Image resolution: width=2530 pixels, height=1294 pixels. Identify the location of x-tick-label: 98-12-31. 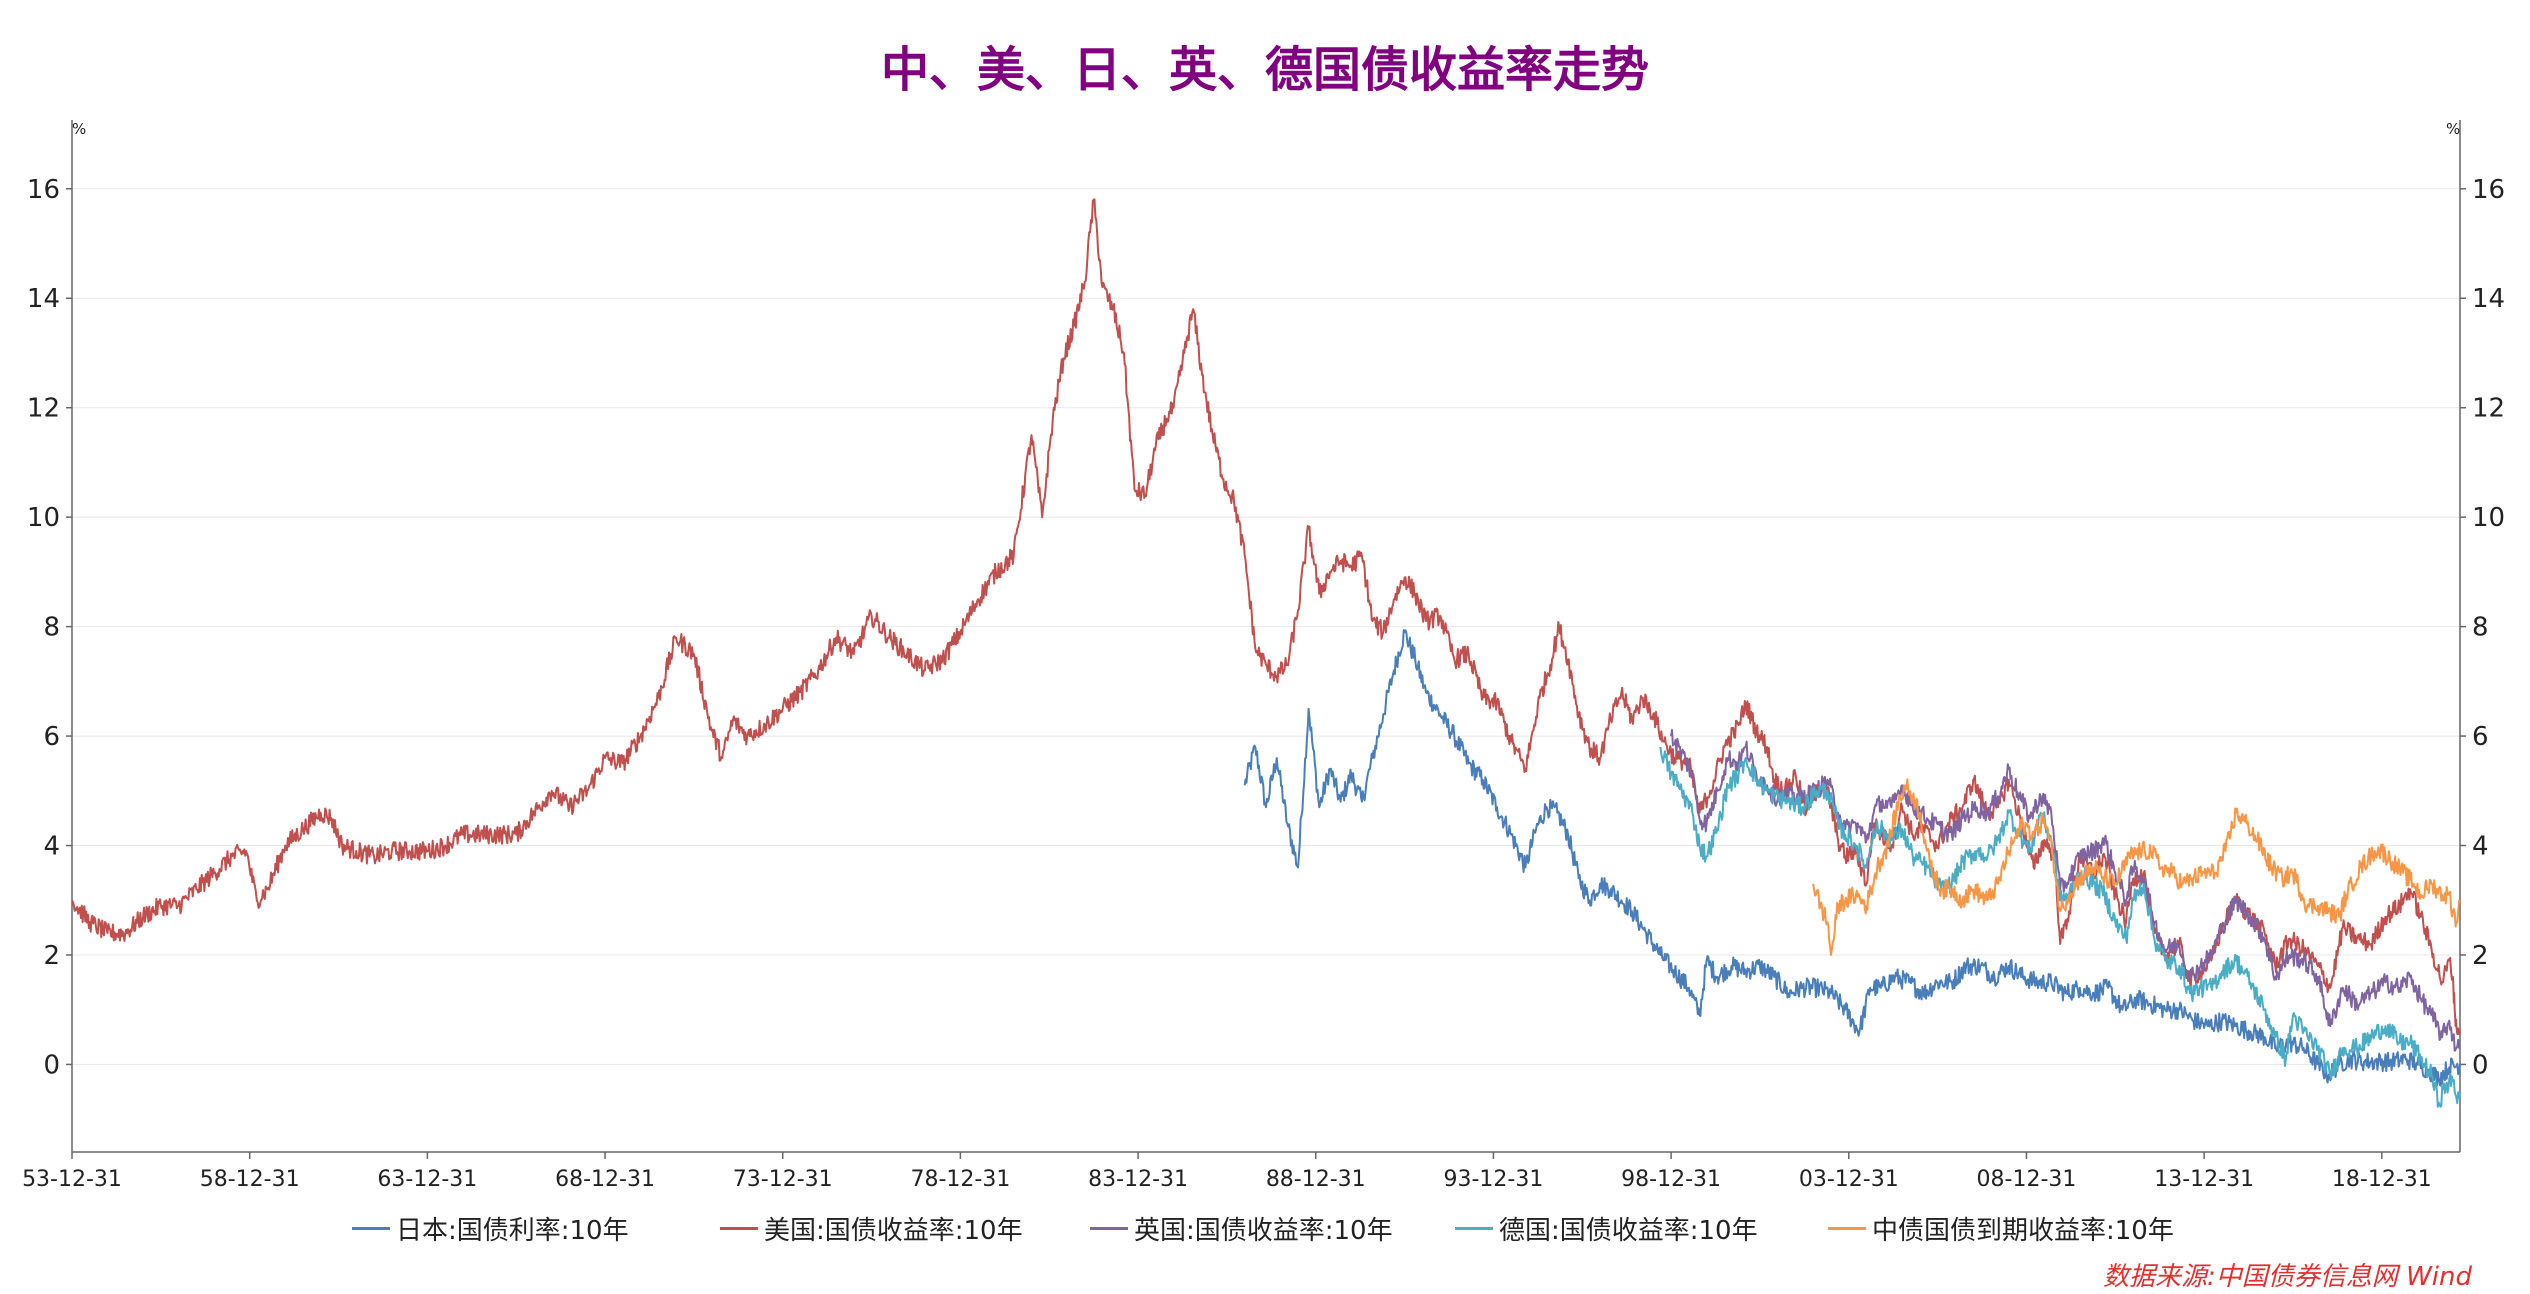
(1671, 1179).